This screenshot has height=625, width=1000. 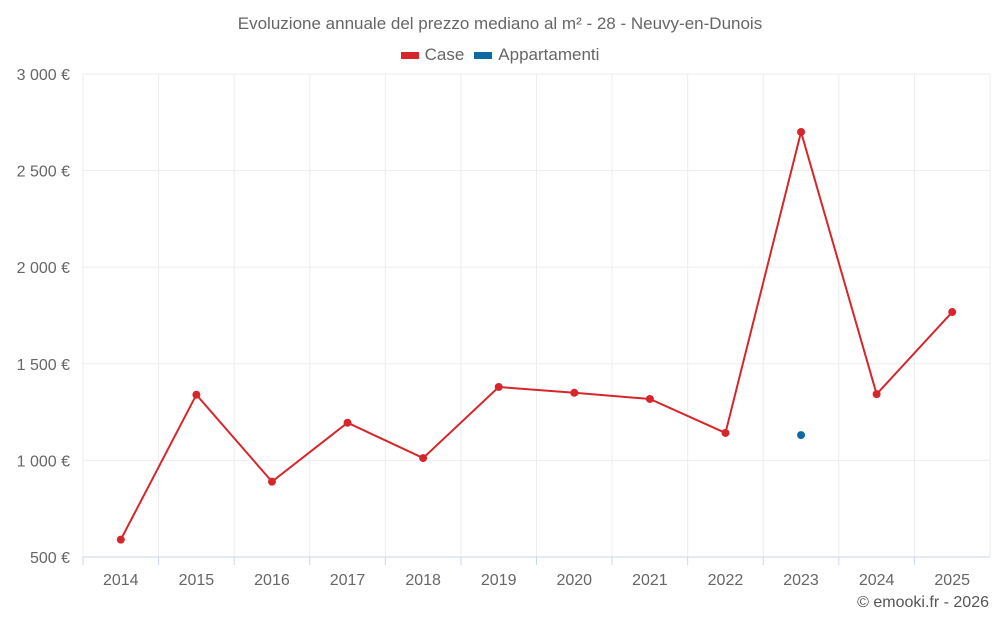 I want to click on x-tick-label: 2021, so click(x=650, y=580).